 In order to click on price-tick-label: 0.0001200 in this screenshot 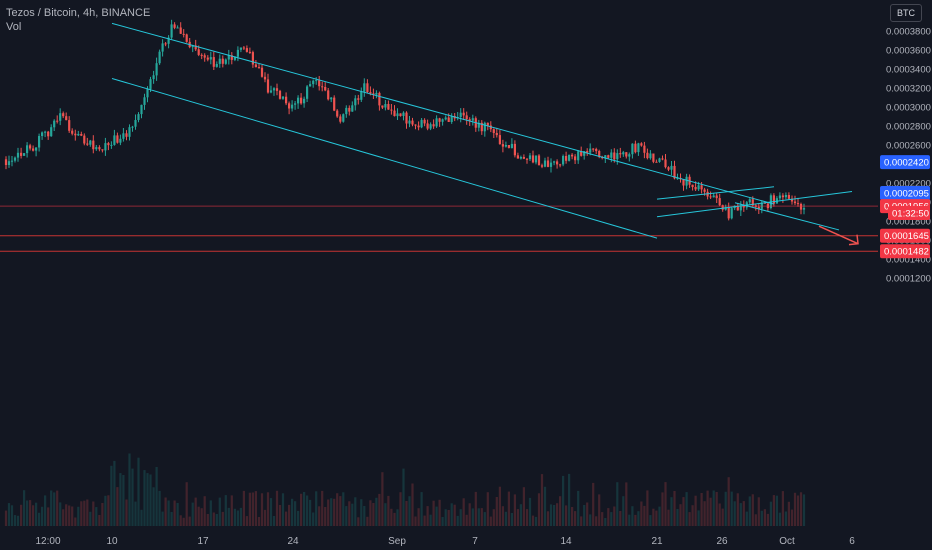, I will do `click(908, 279)`.